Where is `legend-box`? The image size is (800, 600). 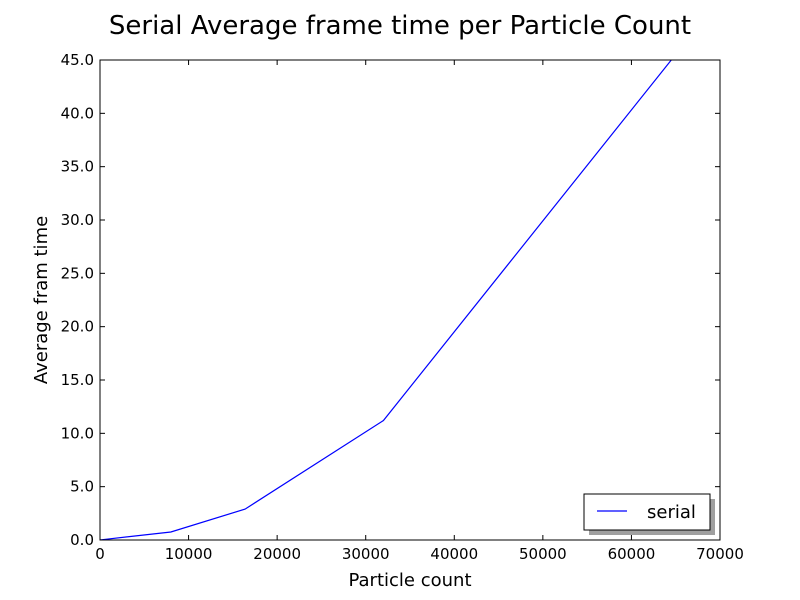
legend-box is located at coordinates (647, 512).